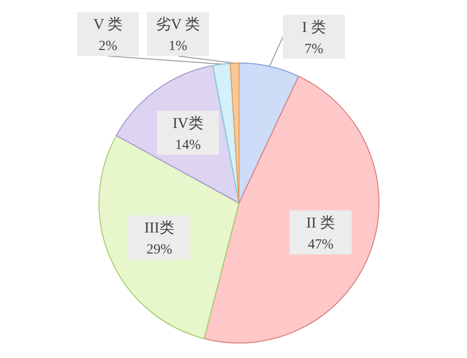 Image resolution: width=467 pixels, height=358 pixels. What do you see at coordinates (314, 49) in the screenshot?
I see `data-label: 7%` at bounding box center [314, 49].